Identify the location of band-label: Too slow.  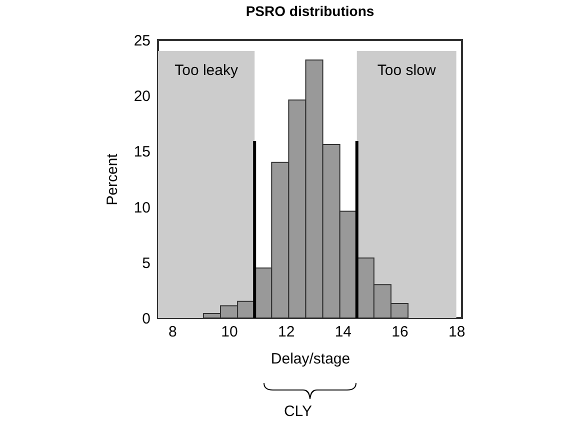
(406, 70).